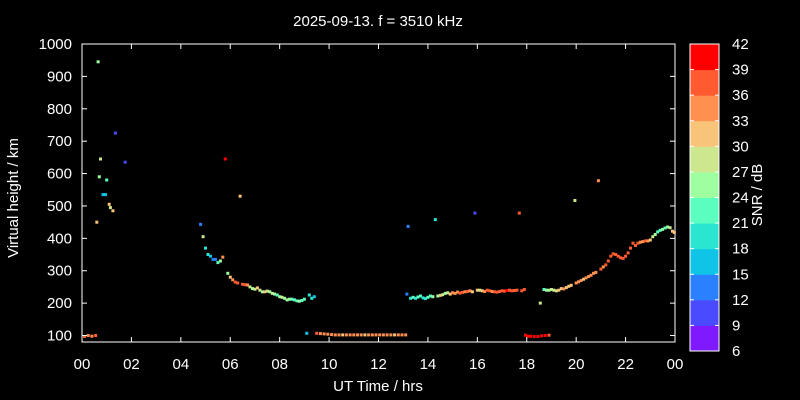 Image resolution: width=800 pixels, height=400 pixels. I want to click on colorbar-tick-label: 21, so click(740, 223).